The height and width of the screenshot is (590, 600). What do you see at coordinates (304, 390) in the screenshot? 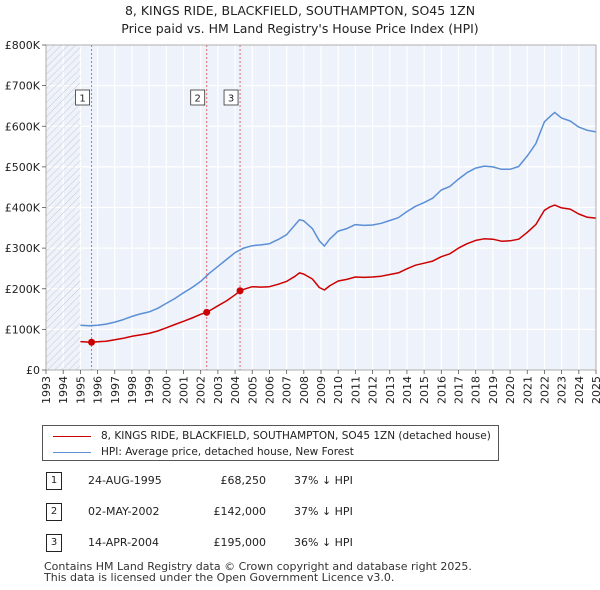
I see `x-tick-label: 2008` at bounding box center [304, 390].